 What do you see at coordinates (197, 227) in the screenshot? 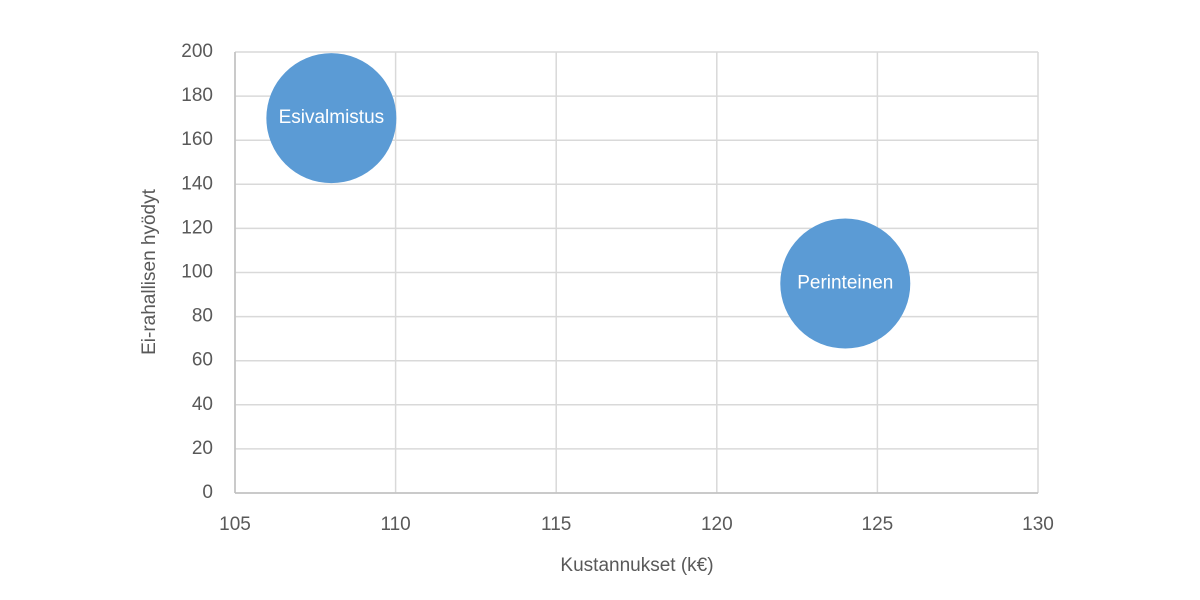
I see `y-tick-label: 120` at bounding box center [197, 227].